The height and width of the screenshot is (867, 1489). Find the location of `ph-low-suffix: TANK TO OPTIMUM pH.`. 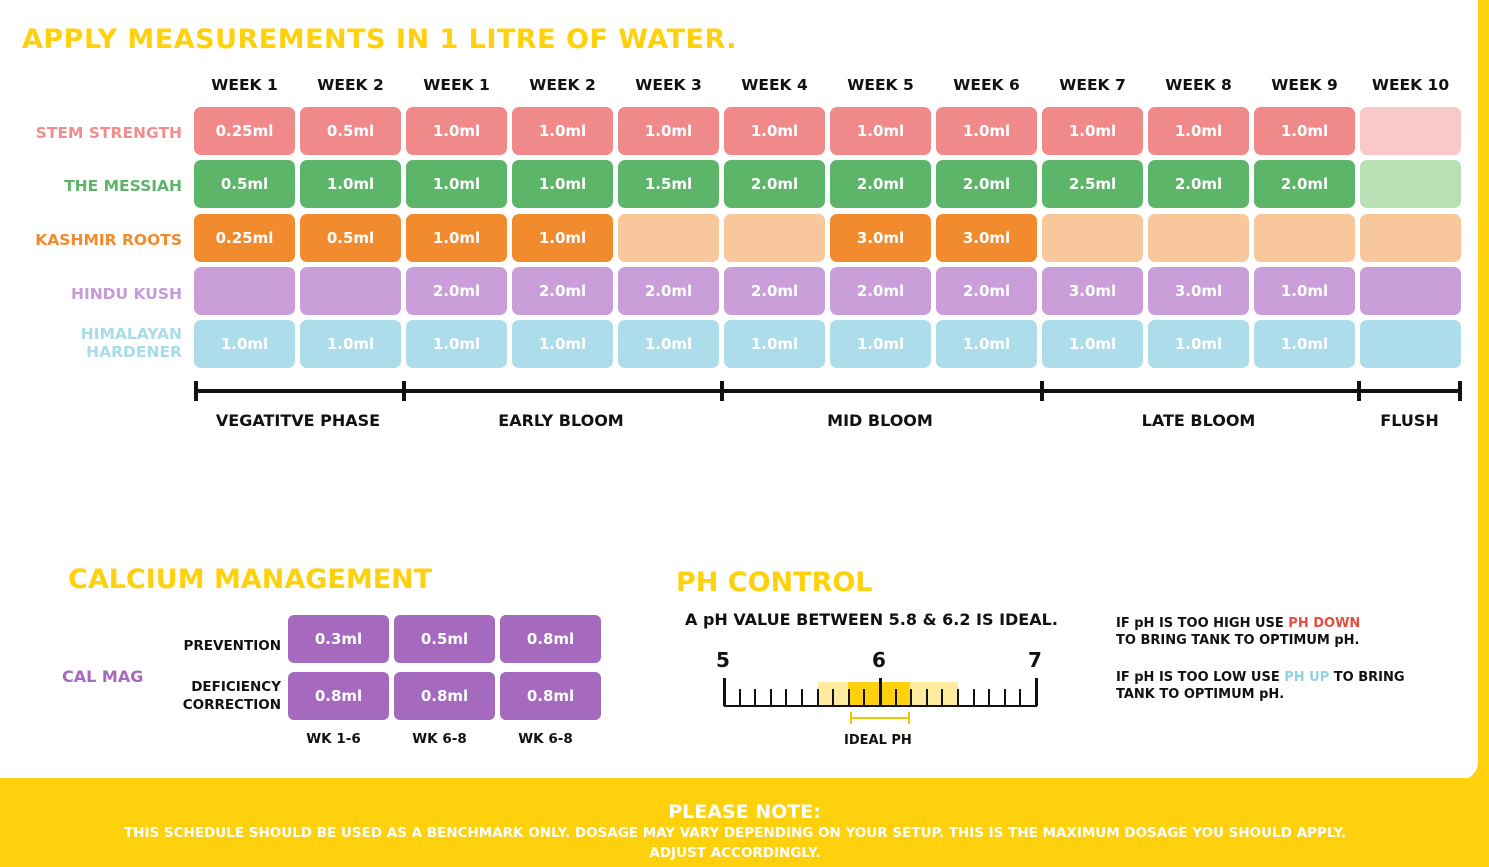

ph-low-suffix: TANK TO OPTIMUM pH. is located at coordinates (1200, 694).